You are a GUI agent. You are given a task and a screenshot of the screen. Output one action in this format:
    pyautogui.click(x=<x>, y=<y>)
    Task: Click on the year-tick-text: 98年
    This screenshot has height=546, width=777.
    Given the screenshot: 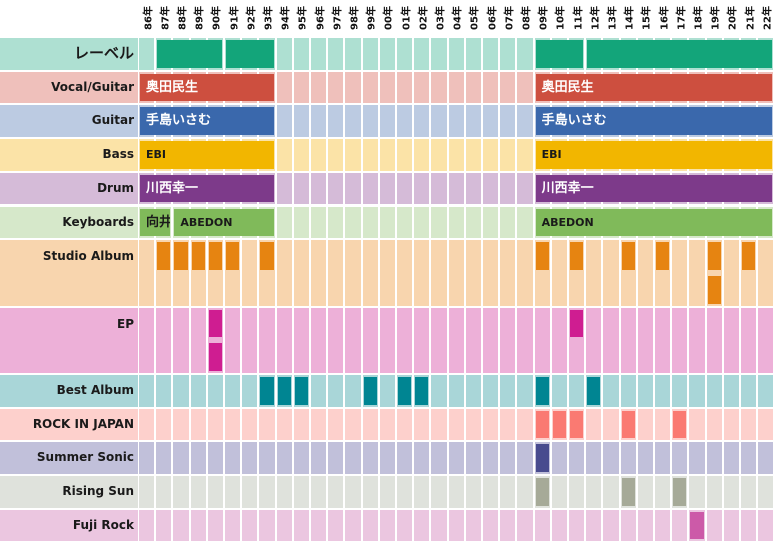 What is the action you would take?
    pyautogui.click(x=355, y=18)
    